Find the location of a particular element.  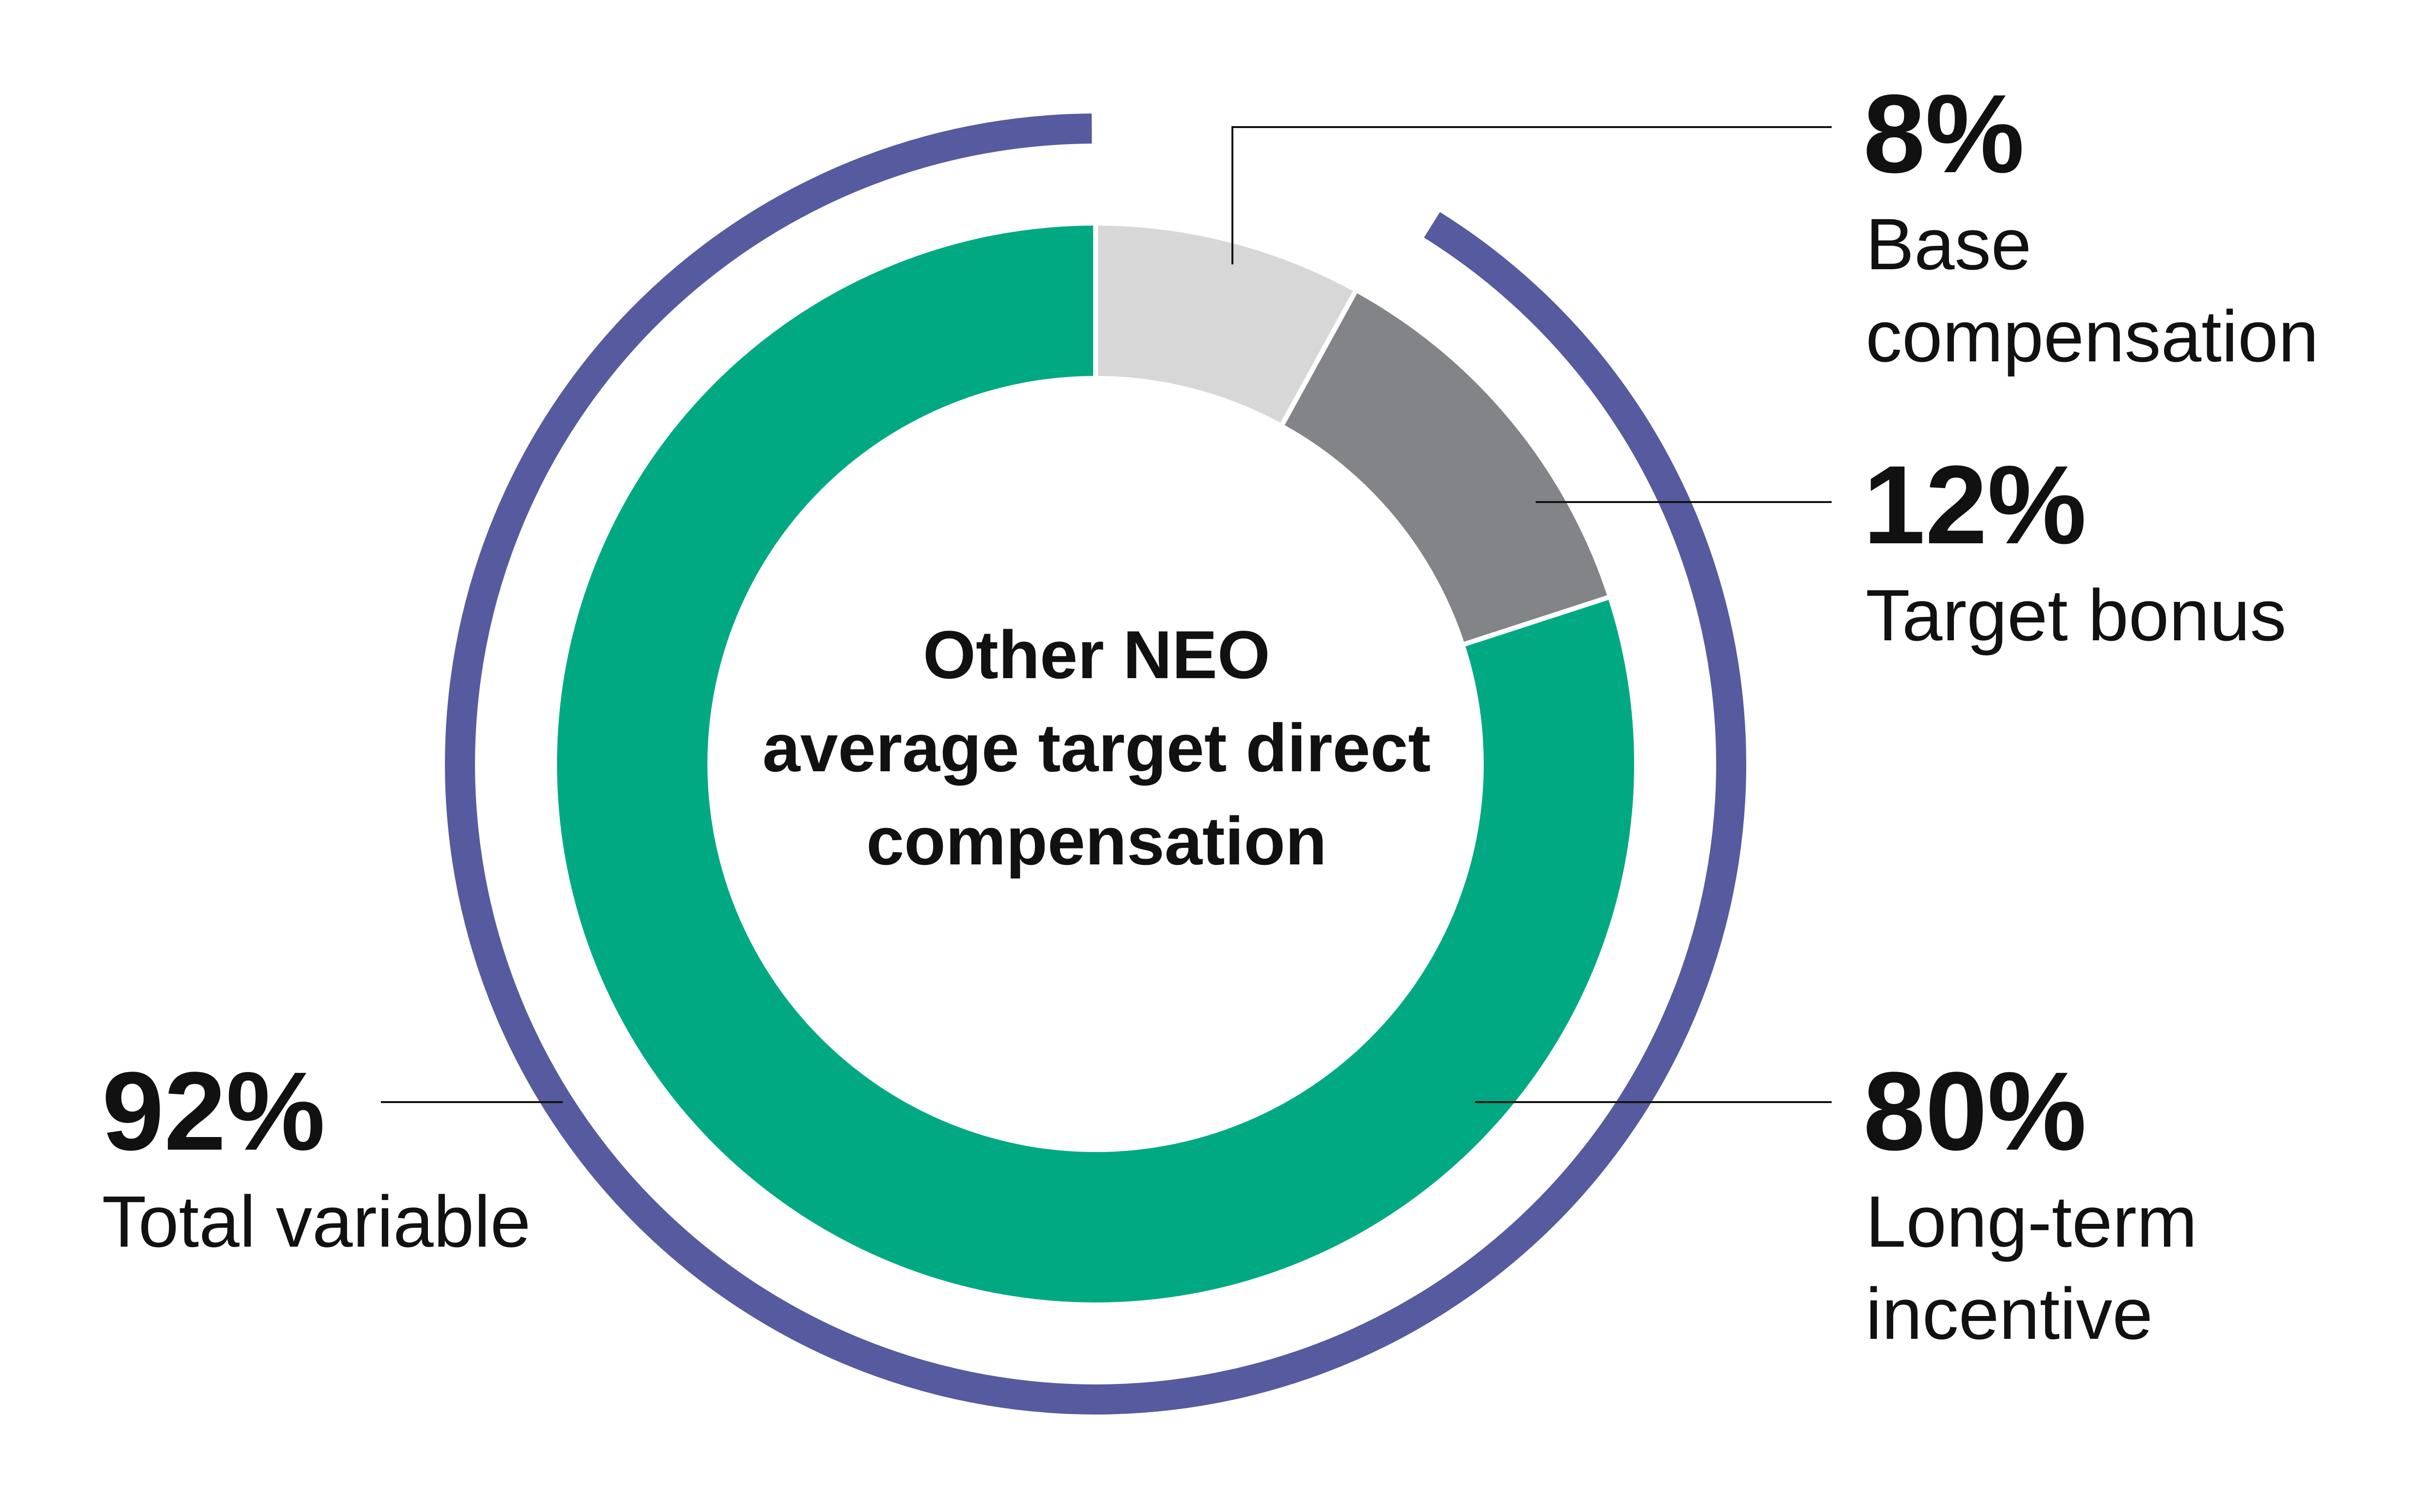

slice-value-label: 12% is located at coordinates (1974, 504).